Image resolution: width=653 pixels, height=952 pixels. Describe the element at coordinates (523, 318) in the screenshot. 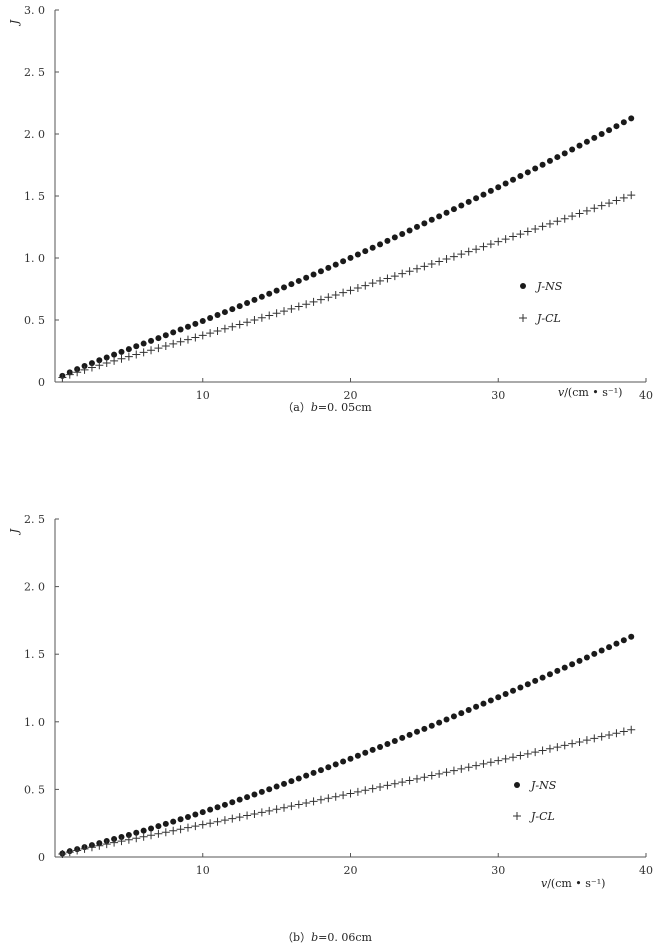

I see `legend-marker-j-cl` at that location.